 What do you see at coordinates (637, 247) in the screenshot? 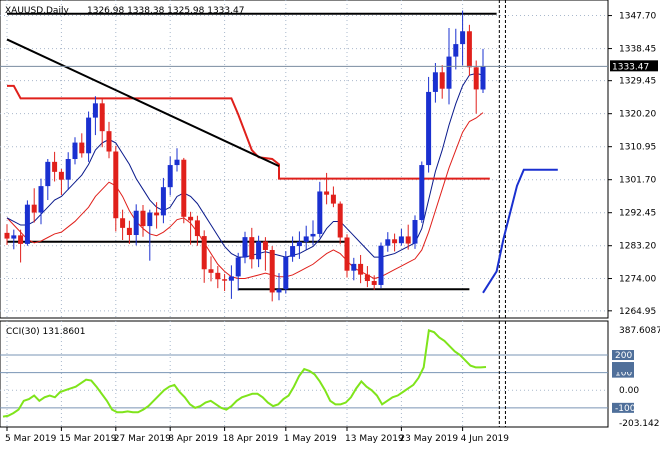
I see `price-tick-label: 1283.20` at bounding box center [637, 247].